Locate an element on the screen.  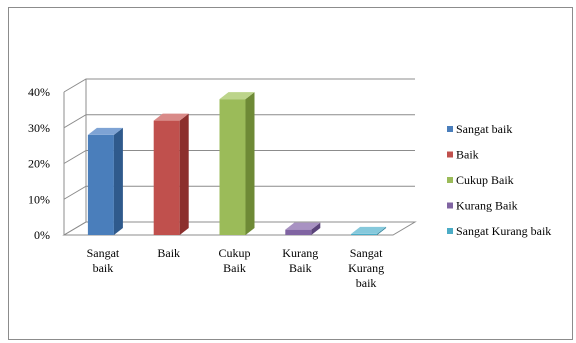
y-tick-label: 40% is located at coordinates (39, 92).